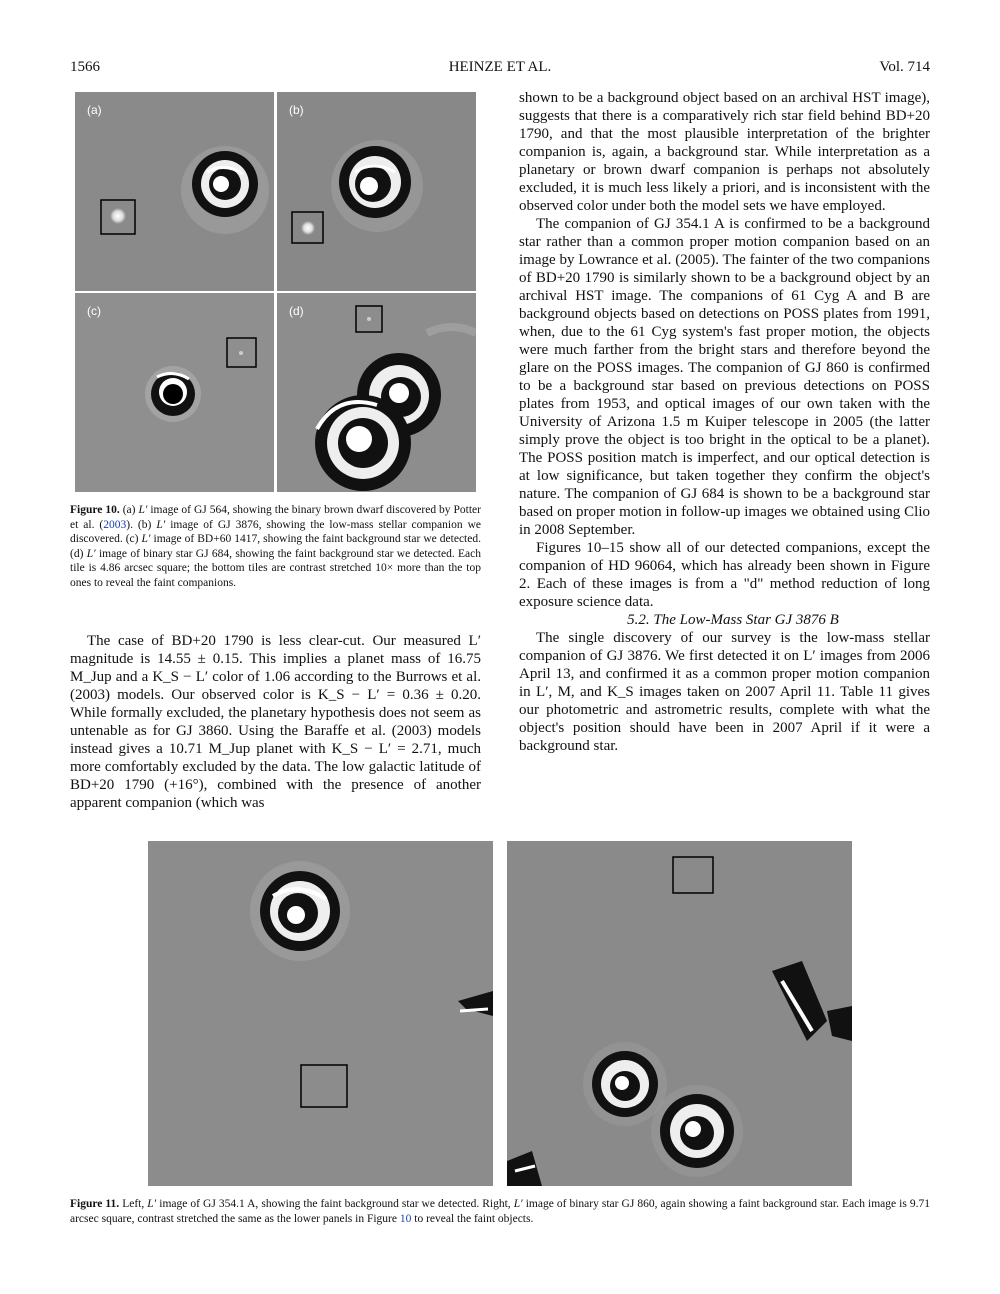  I want to click on figure11-right-image, so click(679, 1013).